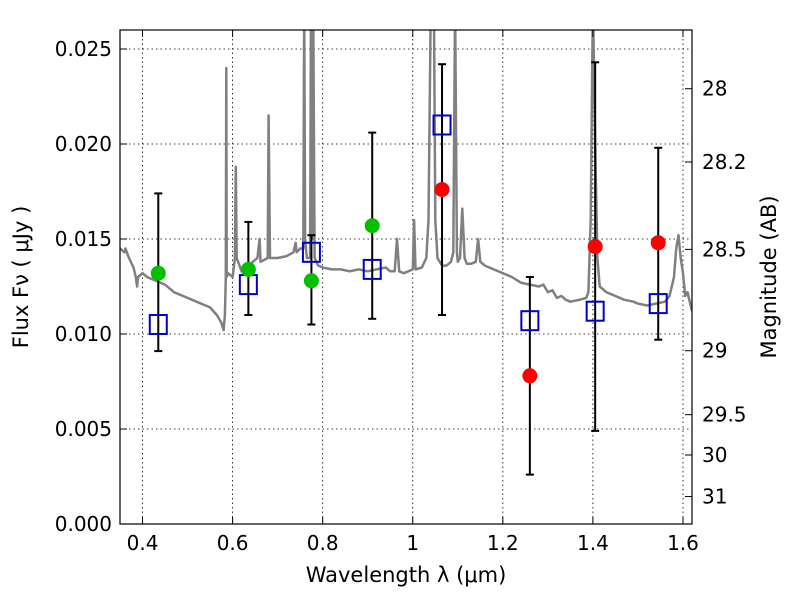 The height and width of the screenshot is (600, 800). I want to click on x-tick-label: 1.4, so click(593, 543).